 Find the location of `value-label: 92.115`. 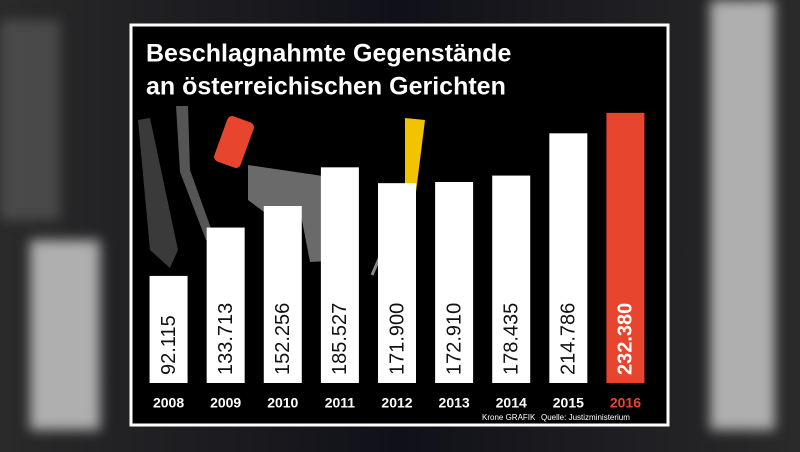

value-label: 92.115 is located at coordinates (169, 345).